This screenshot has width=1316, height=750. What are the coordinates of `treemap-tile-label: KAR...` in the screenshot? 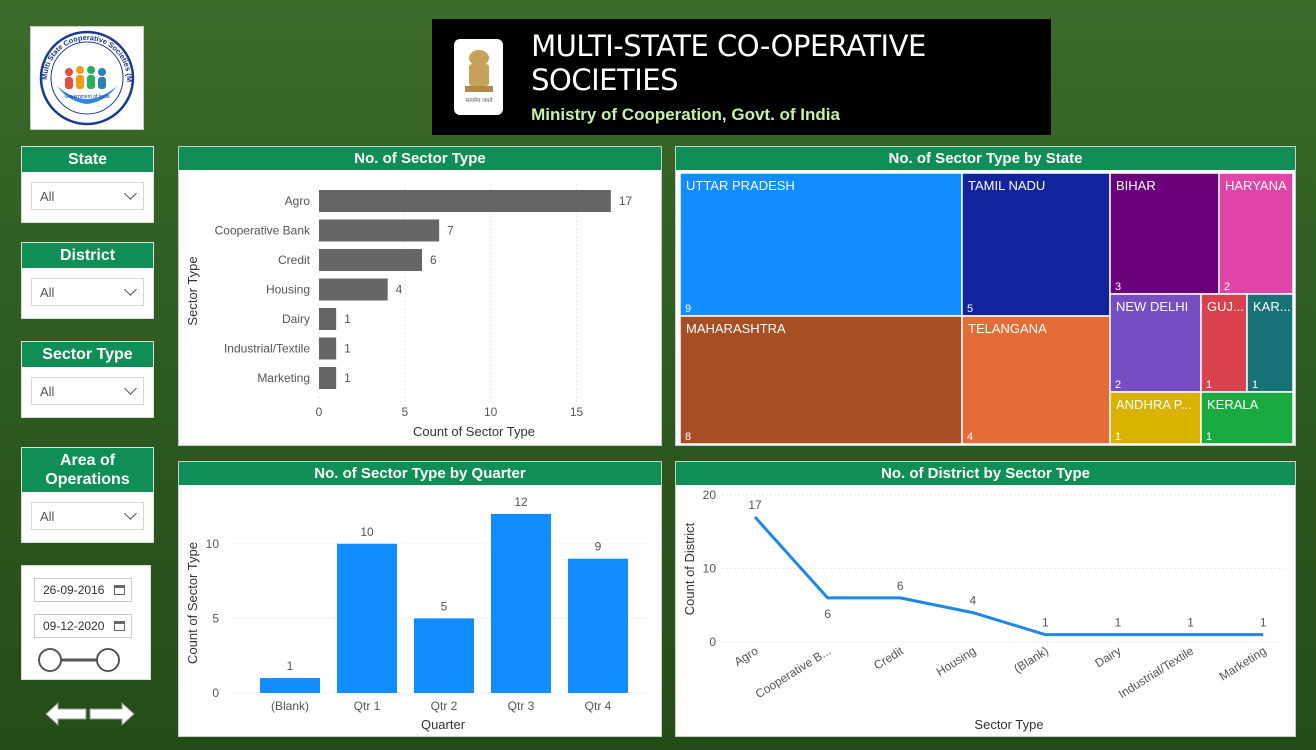 It's located at (1272, 306).